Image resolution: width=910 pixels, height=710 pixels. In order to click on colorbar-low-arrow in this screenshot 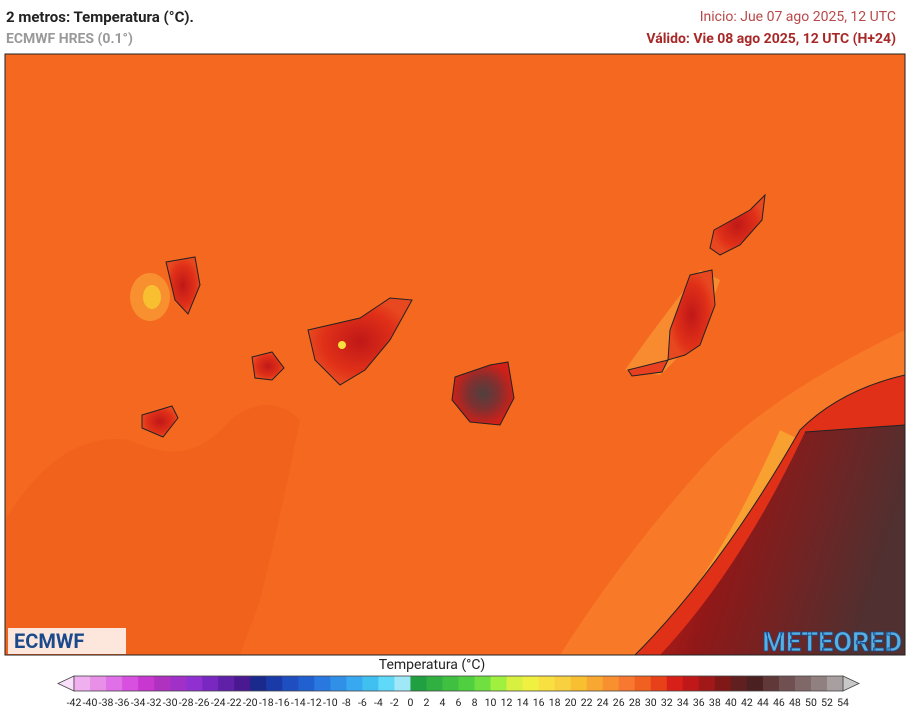, I will do `click(66, 683)`.